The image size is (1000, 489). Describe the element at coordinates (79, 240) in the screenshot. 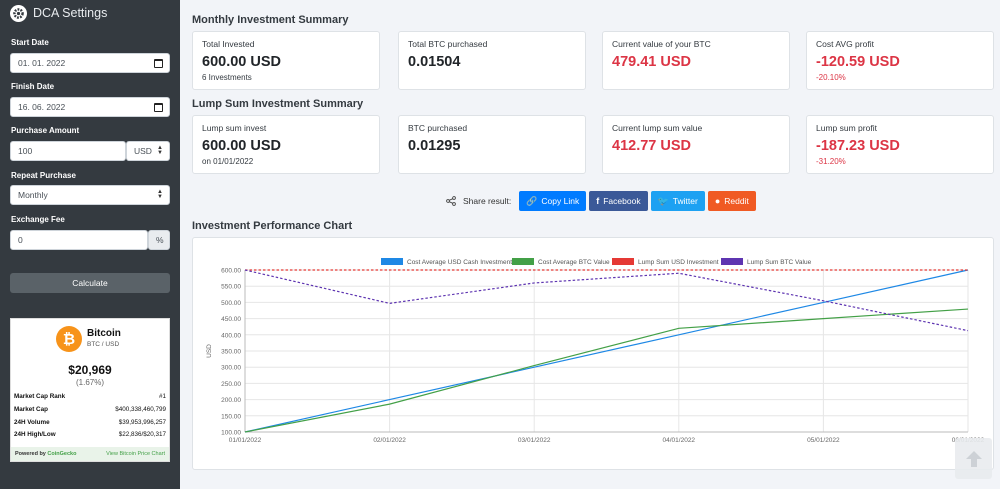

I see `exchange-fee-input: 0` at that location.